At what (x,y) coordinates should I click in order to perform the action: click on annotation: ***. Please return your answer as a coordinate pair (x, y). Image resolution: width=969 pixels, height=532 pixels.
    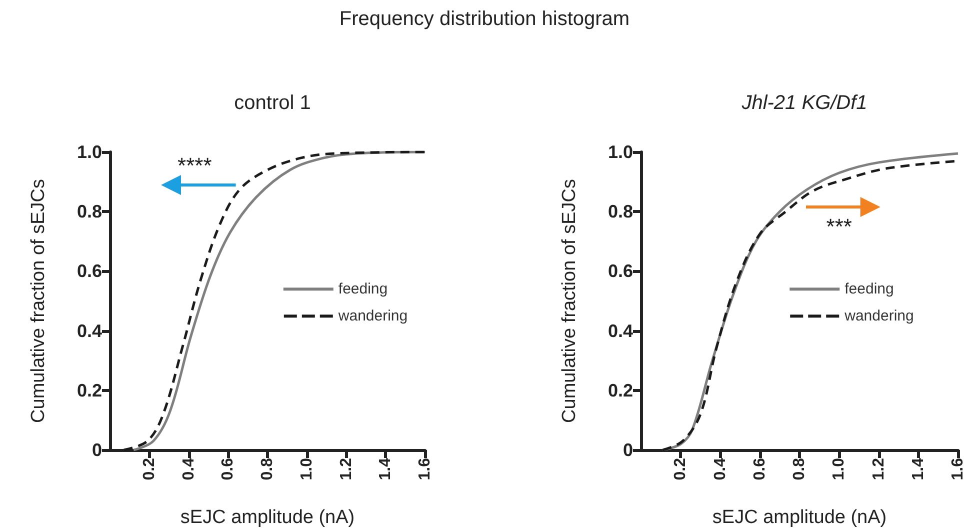
    Looking at the image, I should click on (839, 226).